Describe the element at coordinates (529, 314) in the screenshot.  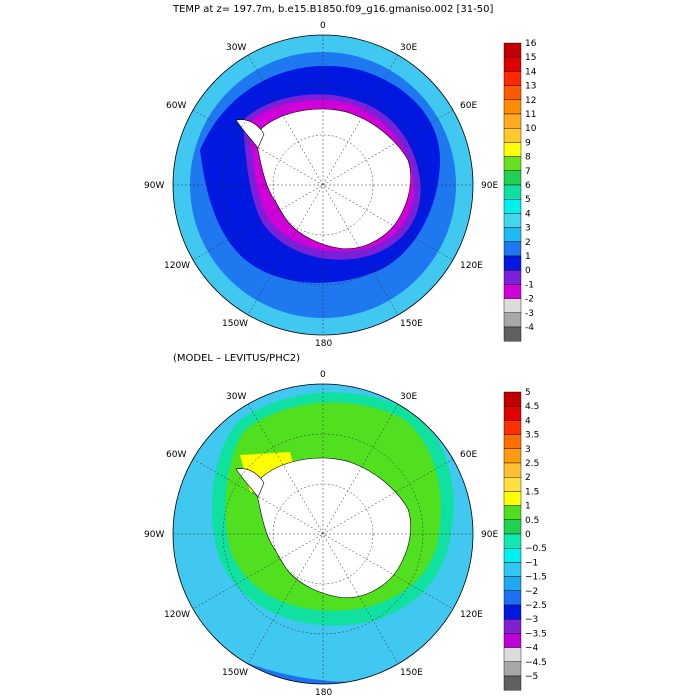
I see `colorbar-label: -3` at that location.